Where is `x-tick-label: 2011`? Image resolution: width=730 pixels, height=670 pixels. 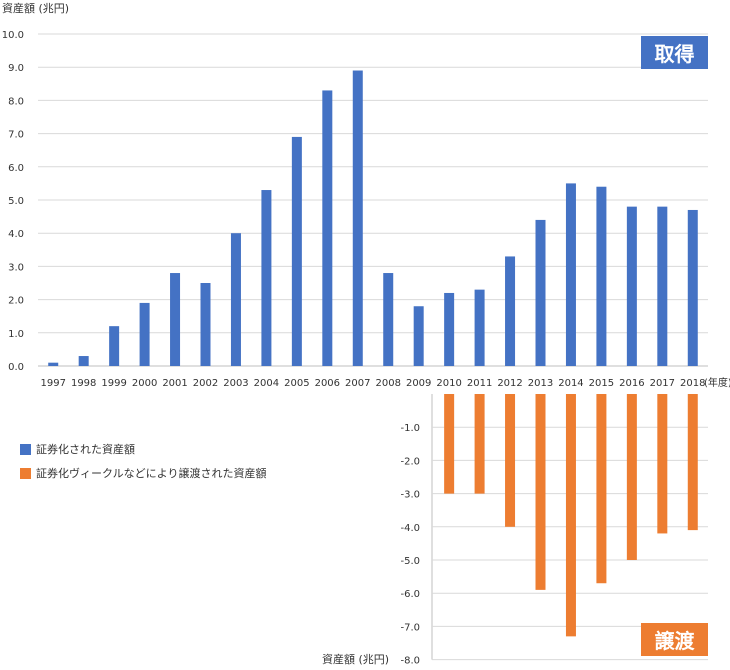 x-tick-label: 2011 is located at coordinates (479, 383).